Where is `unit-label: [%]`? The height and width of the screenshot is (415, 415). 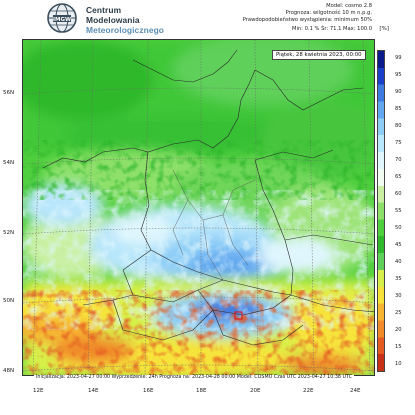
unit-label: [%] is located at coordinates (384, 29).